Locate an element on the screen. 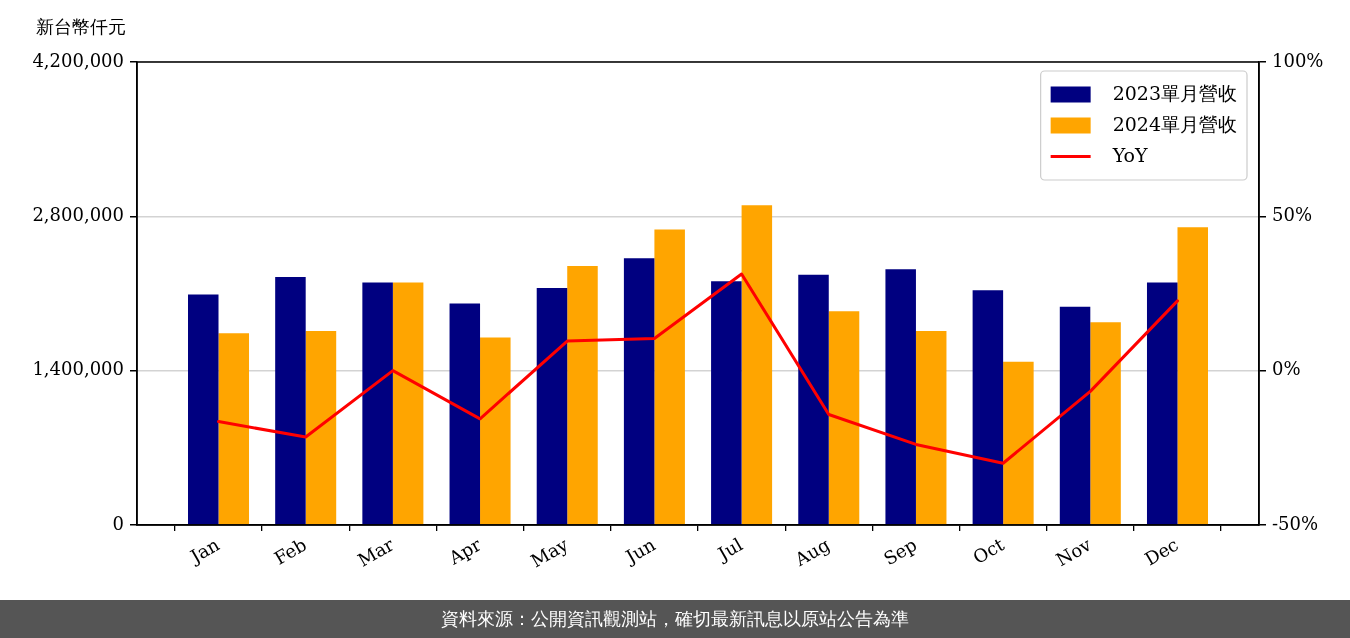  x-tick-label: May is located at coordinates (550, 552).